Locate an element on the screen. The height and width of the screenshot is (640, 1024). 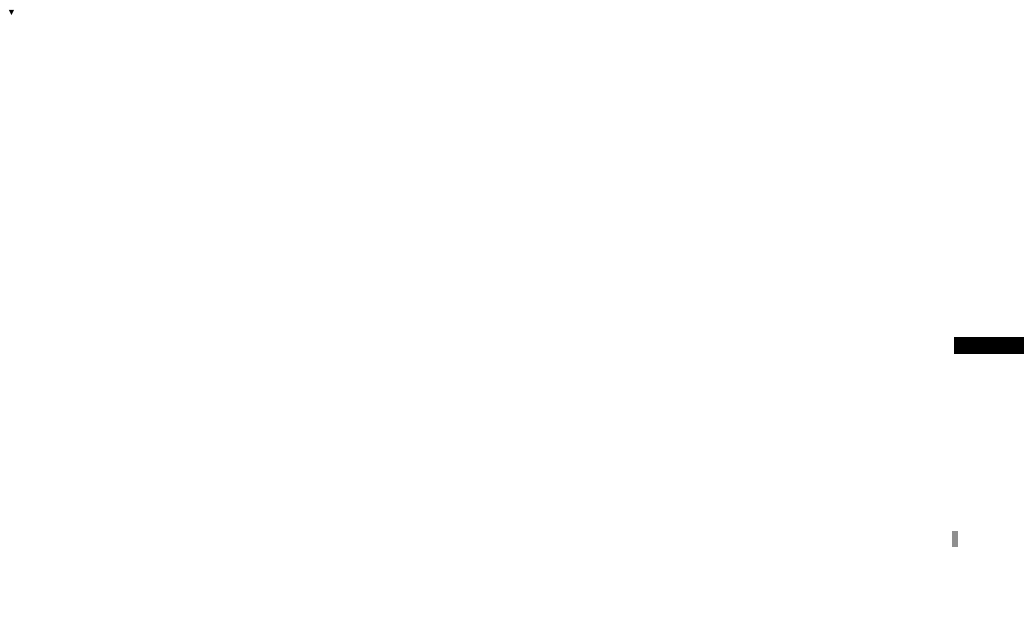
symbol-dropdown-icon: ▼ is located at coordinates (11, 12).